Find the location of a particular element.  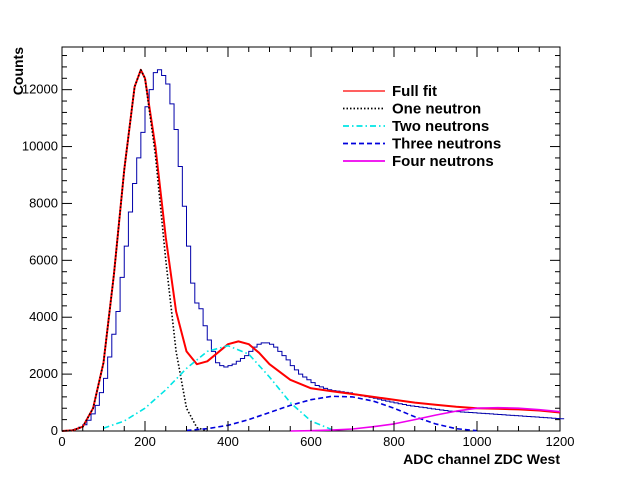

legend-label-two-neutrons: Two neutrons is located at coordinates (440, 126).